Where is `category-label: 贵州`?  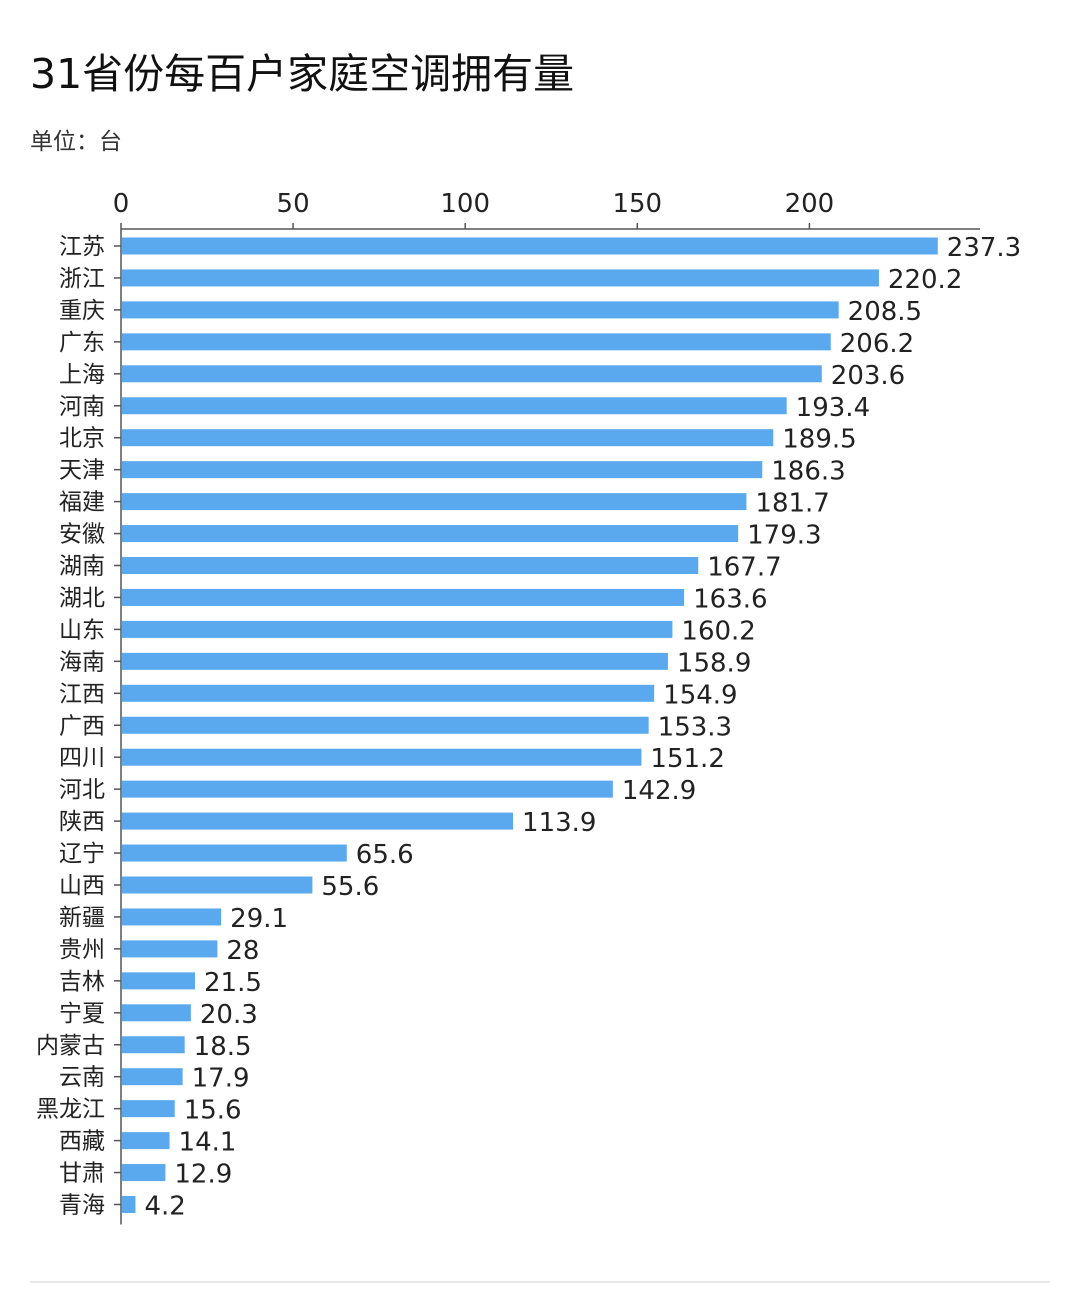 category-label: 贵州 is located at coordinates (82, 950).